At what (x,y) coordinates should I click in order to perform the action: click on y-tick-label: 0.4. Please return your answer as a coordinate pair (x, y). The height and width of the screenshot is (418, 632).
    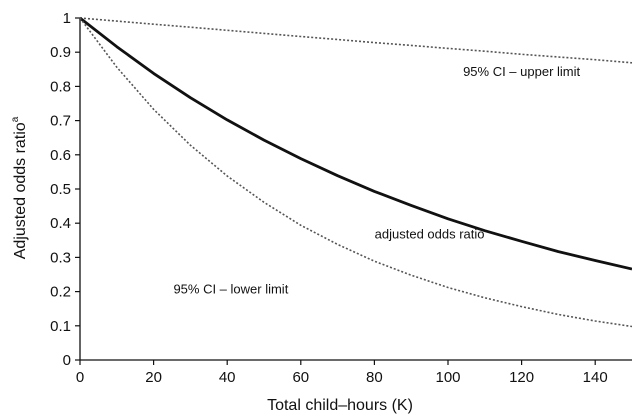
    Looking at the image, I should click on (60, 223).